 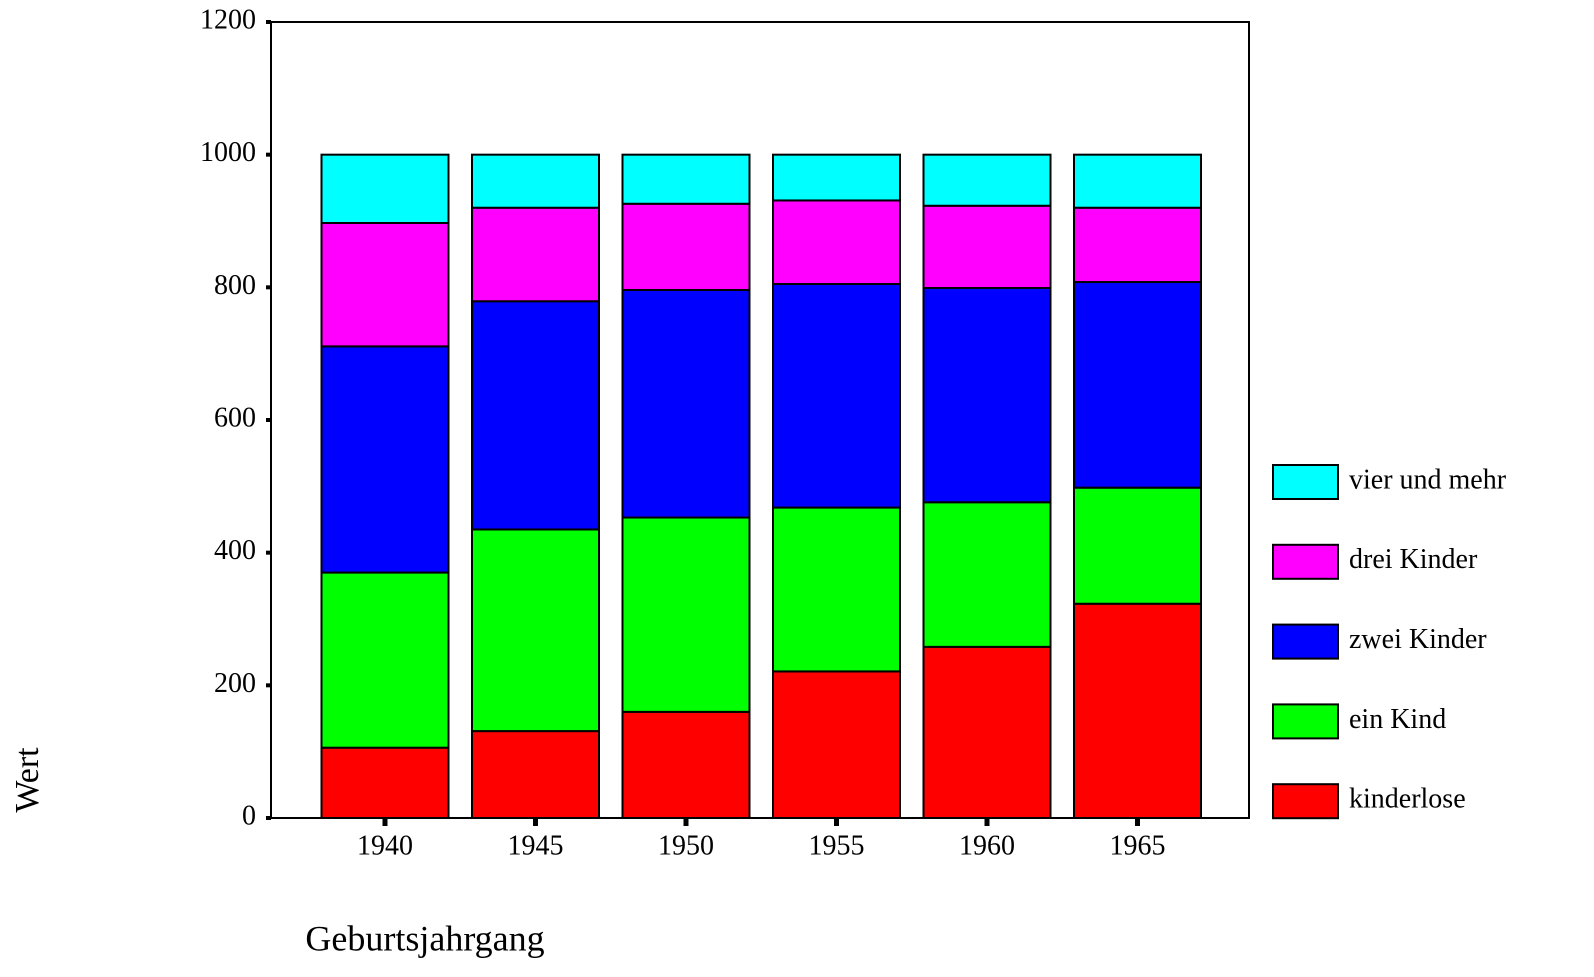 What do you see at coordinates (385, 845) in the screenshot?
I see `x-tick-label: 1940` at bounding box center [385, 845].